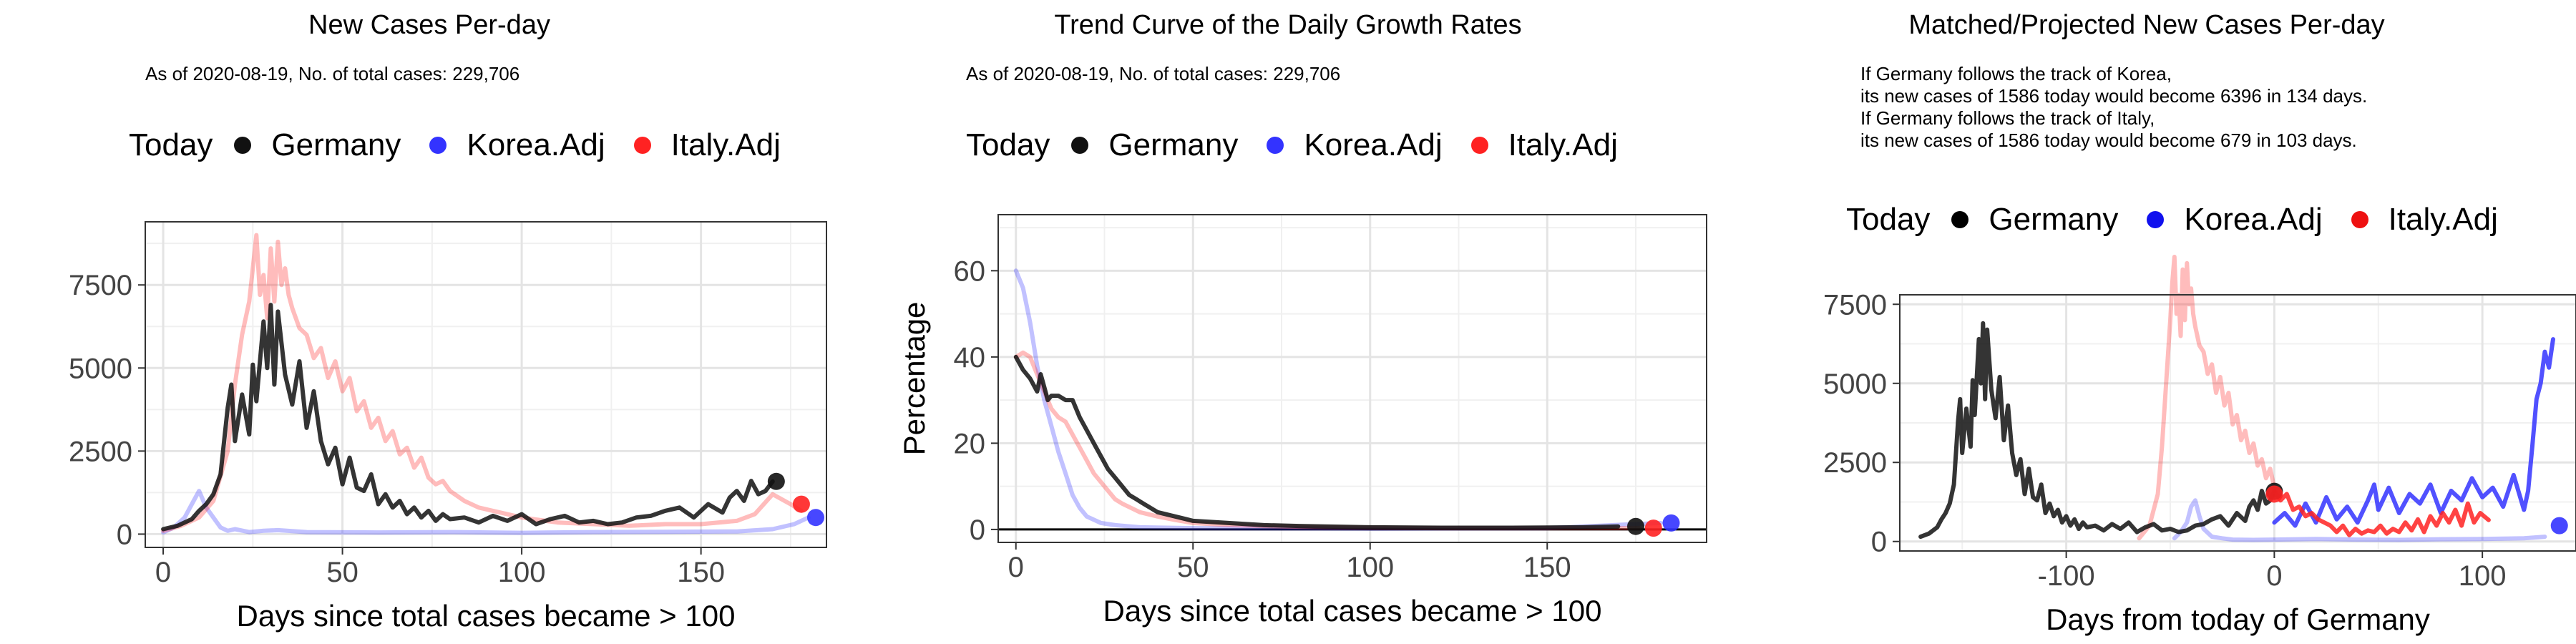  What do you see at coordinates (1288, 25) in the screenshot?
I see `chart-title: Trend Curve of the Daily Growth Rates` at bounding box center [1288, 25].